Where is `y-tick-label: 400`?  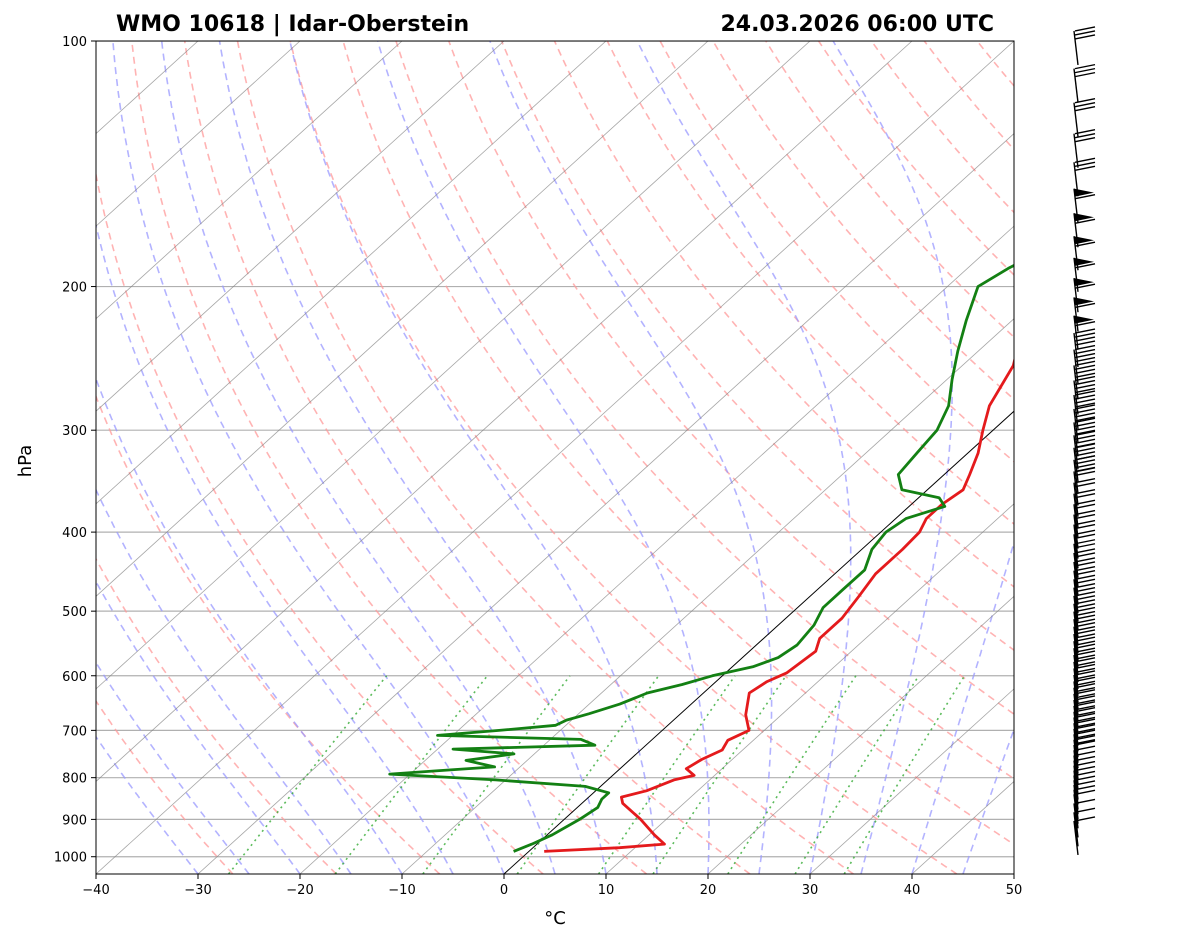 y-tick-label: 400 is located at coordinates (74, 533).